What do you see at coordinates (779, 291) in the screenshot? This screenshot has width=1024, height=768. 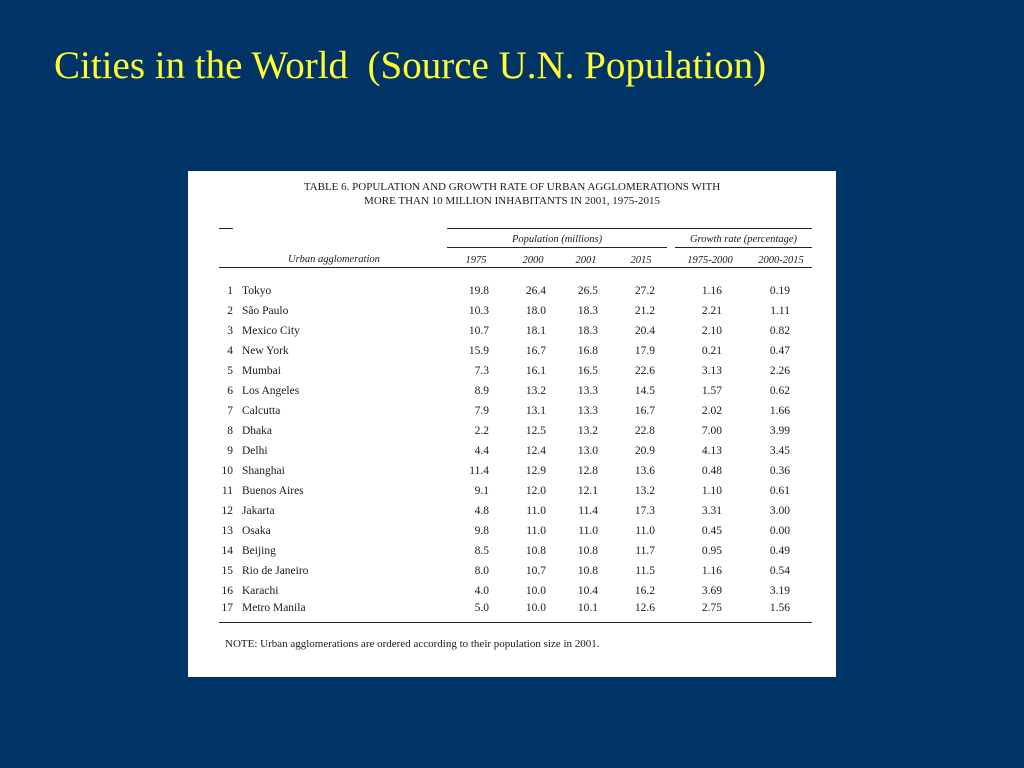 I see `growth-2000-2015-cell: 0.19` at bounding box center [779, 291].